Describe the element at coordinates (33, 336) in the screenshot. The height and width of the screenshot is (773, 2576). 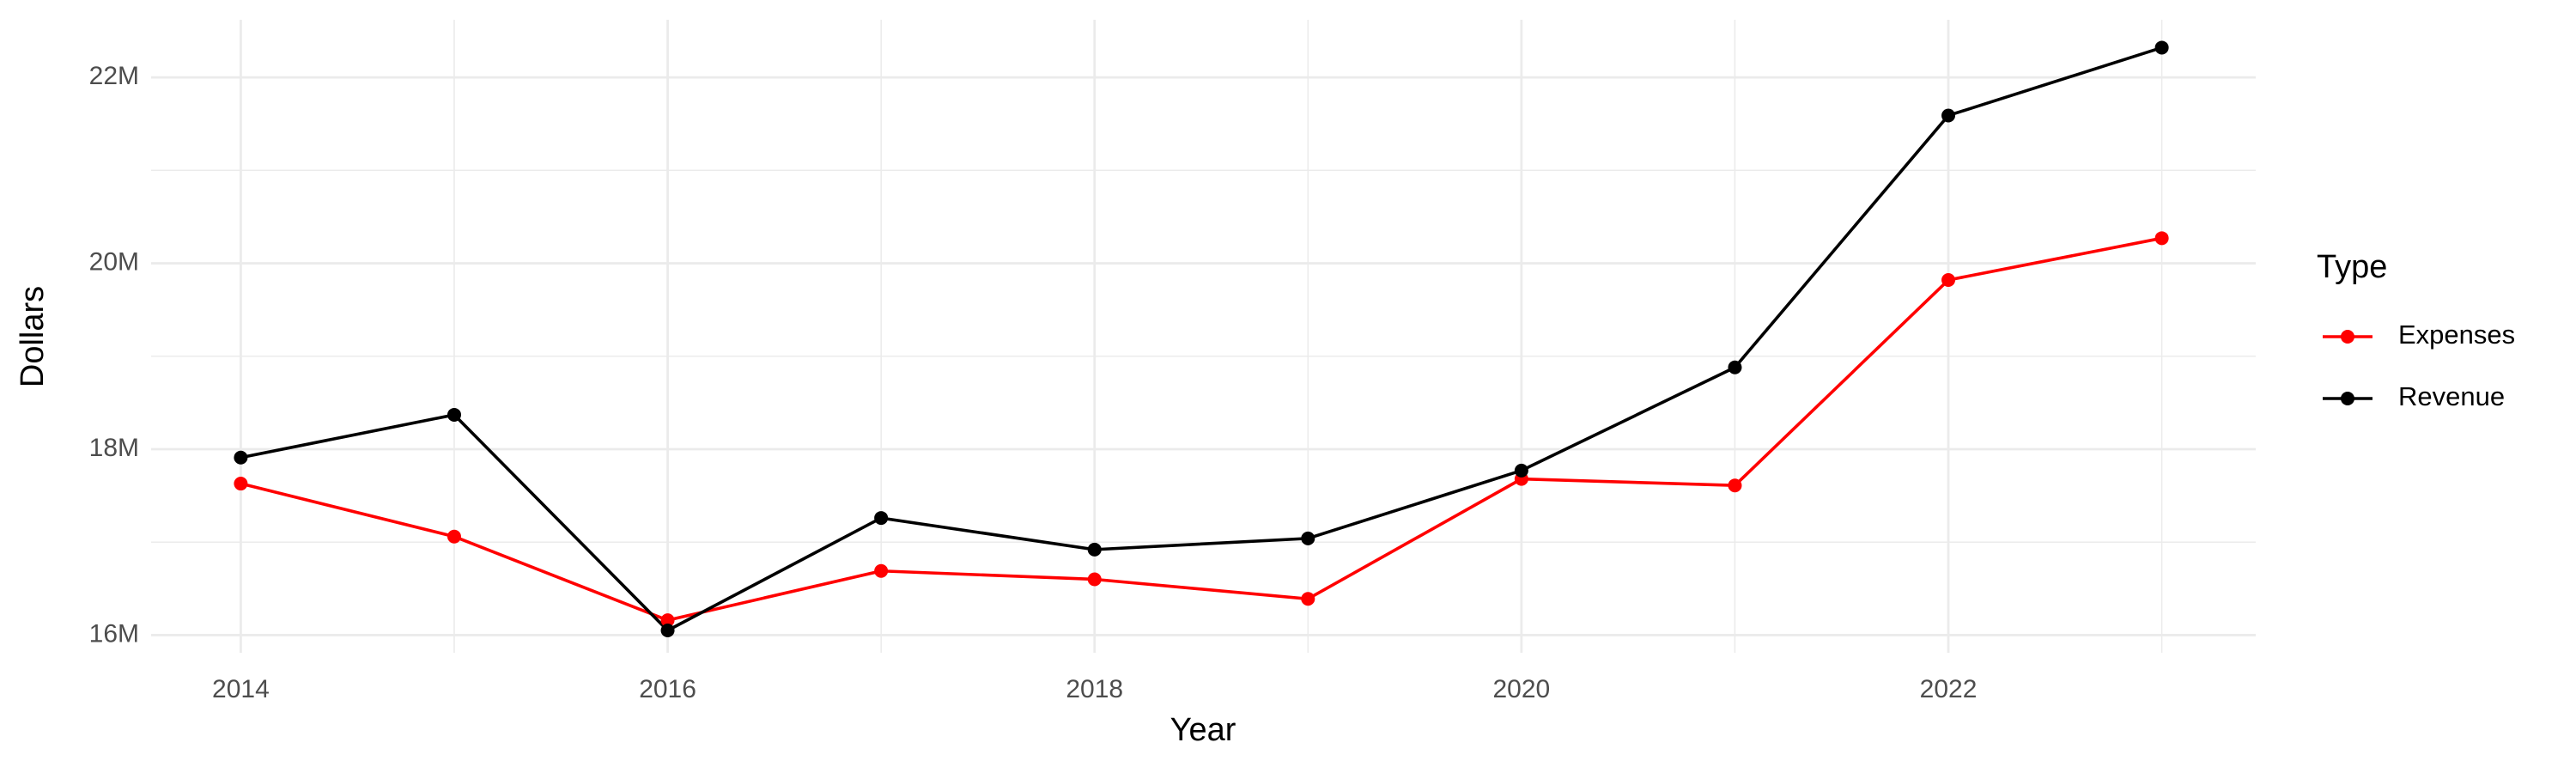
I see `y-axis-title: Dollars` at that location.